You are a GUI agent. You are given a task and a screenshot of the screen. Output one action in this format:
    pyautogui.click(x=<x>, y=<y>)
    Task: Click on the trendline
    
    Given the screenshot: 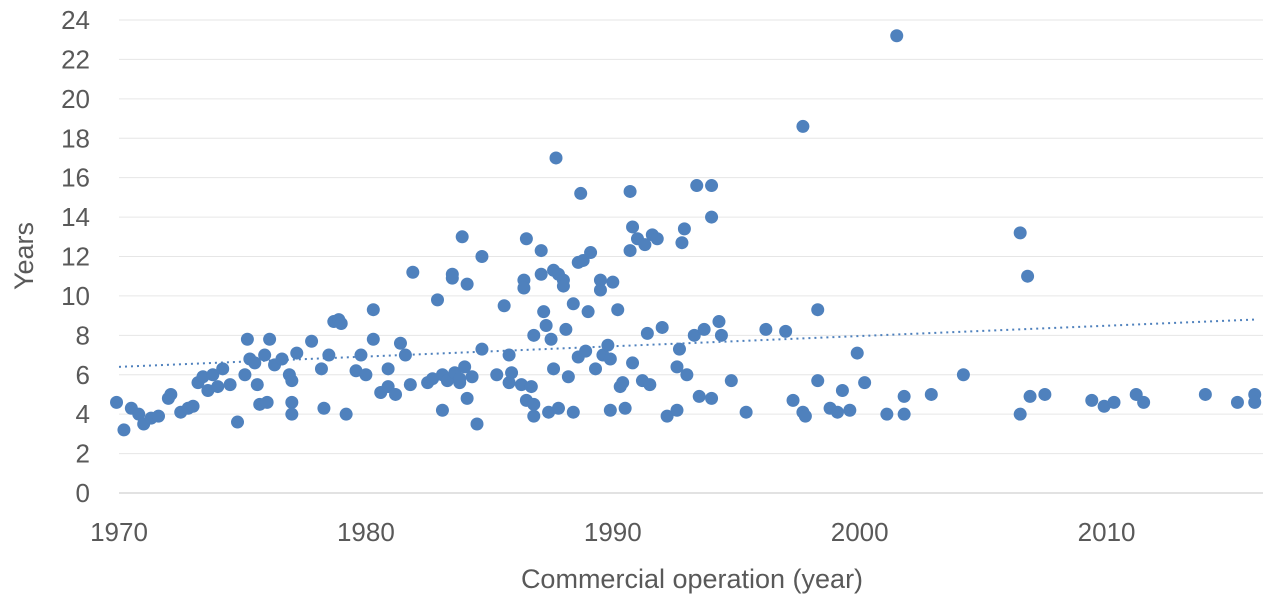 What is the action you would take?
    pyautogui.click(x=686, y=343)
    